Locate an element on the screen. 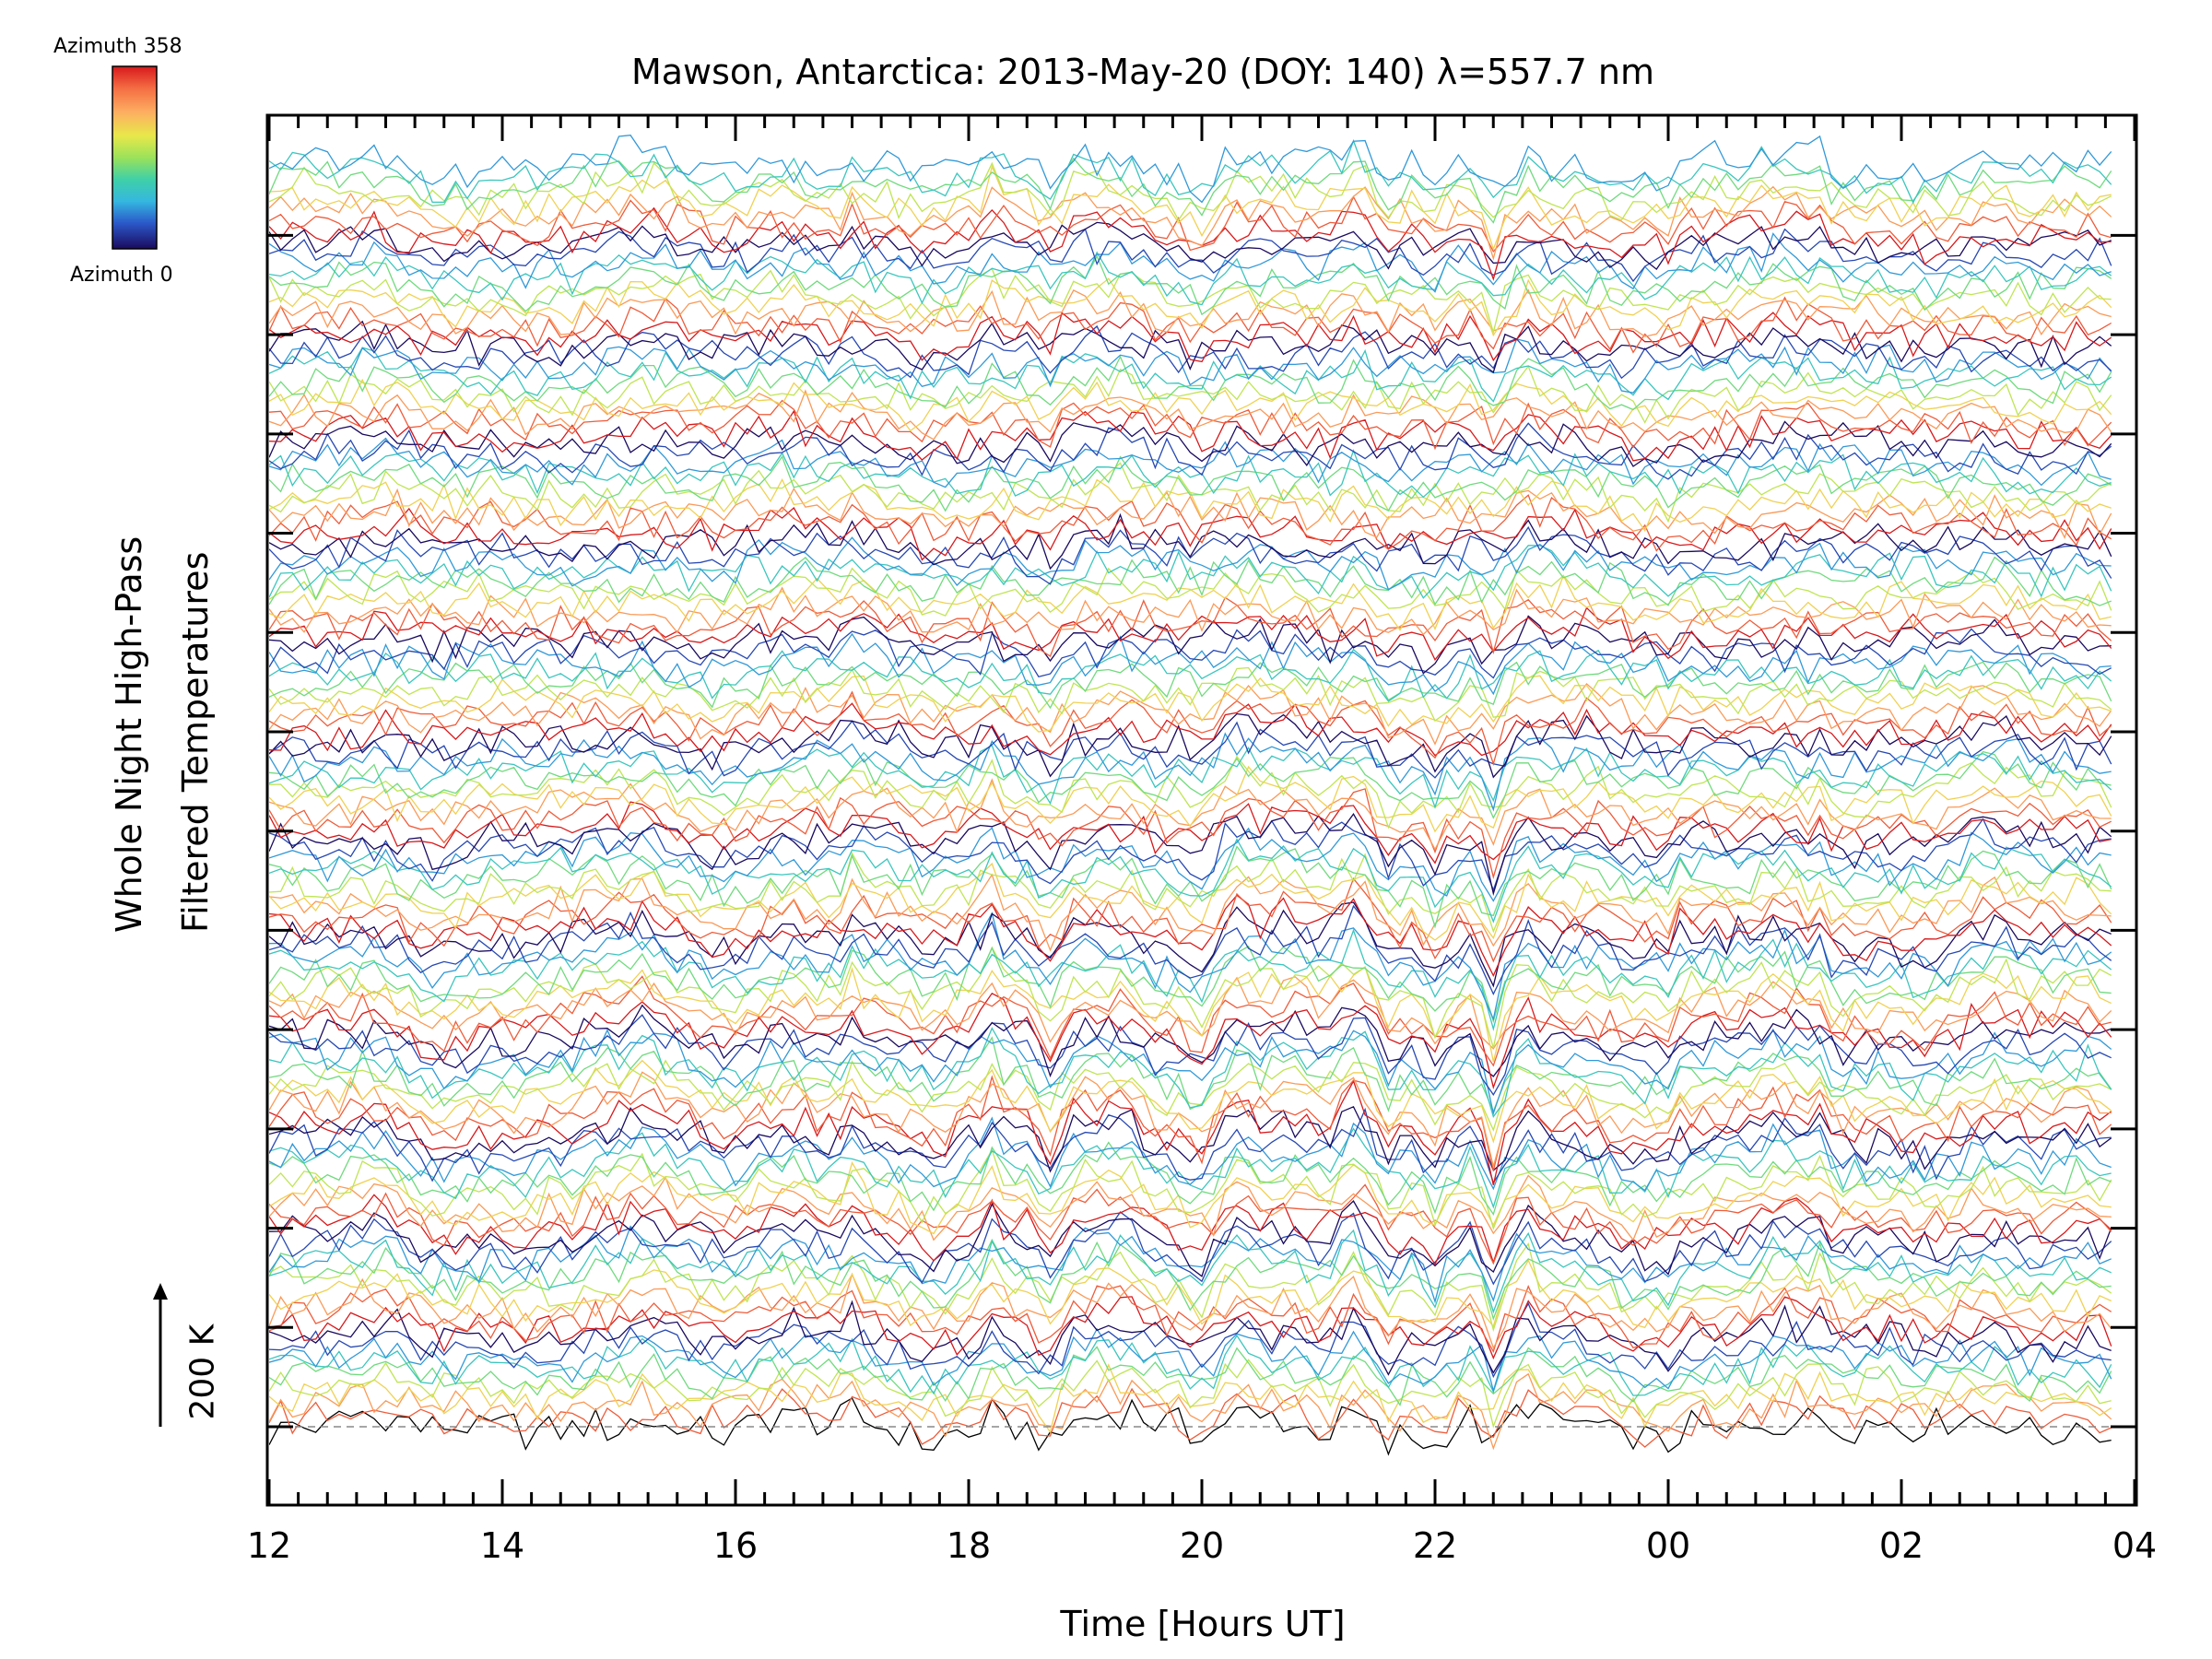 This screenshot has width=2212, height=1659. colorbar-top-label: Azimuth 358 is located at coordinates (117, 46).